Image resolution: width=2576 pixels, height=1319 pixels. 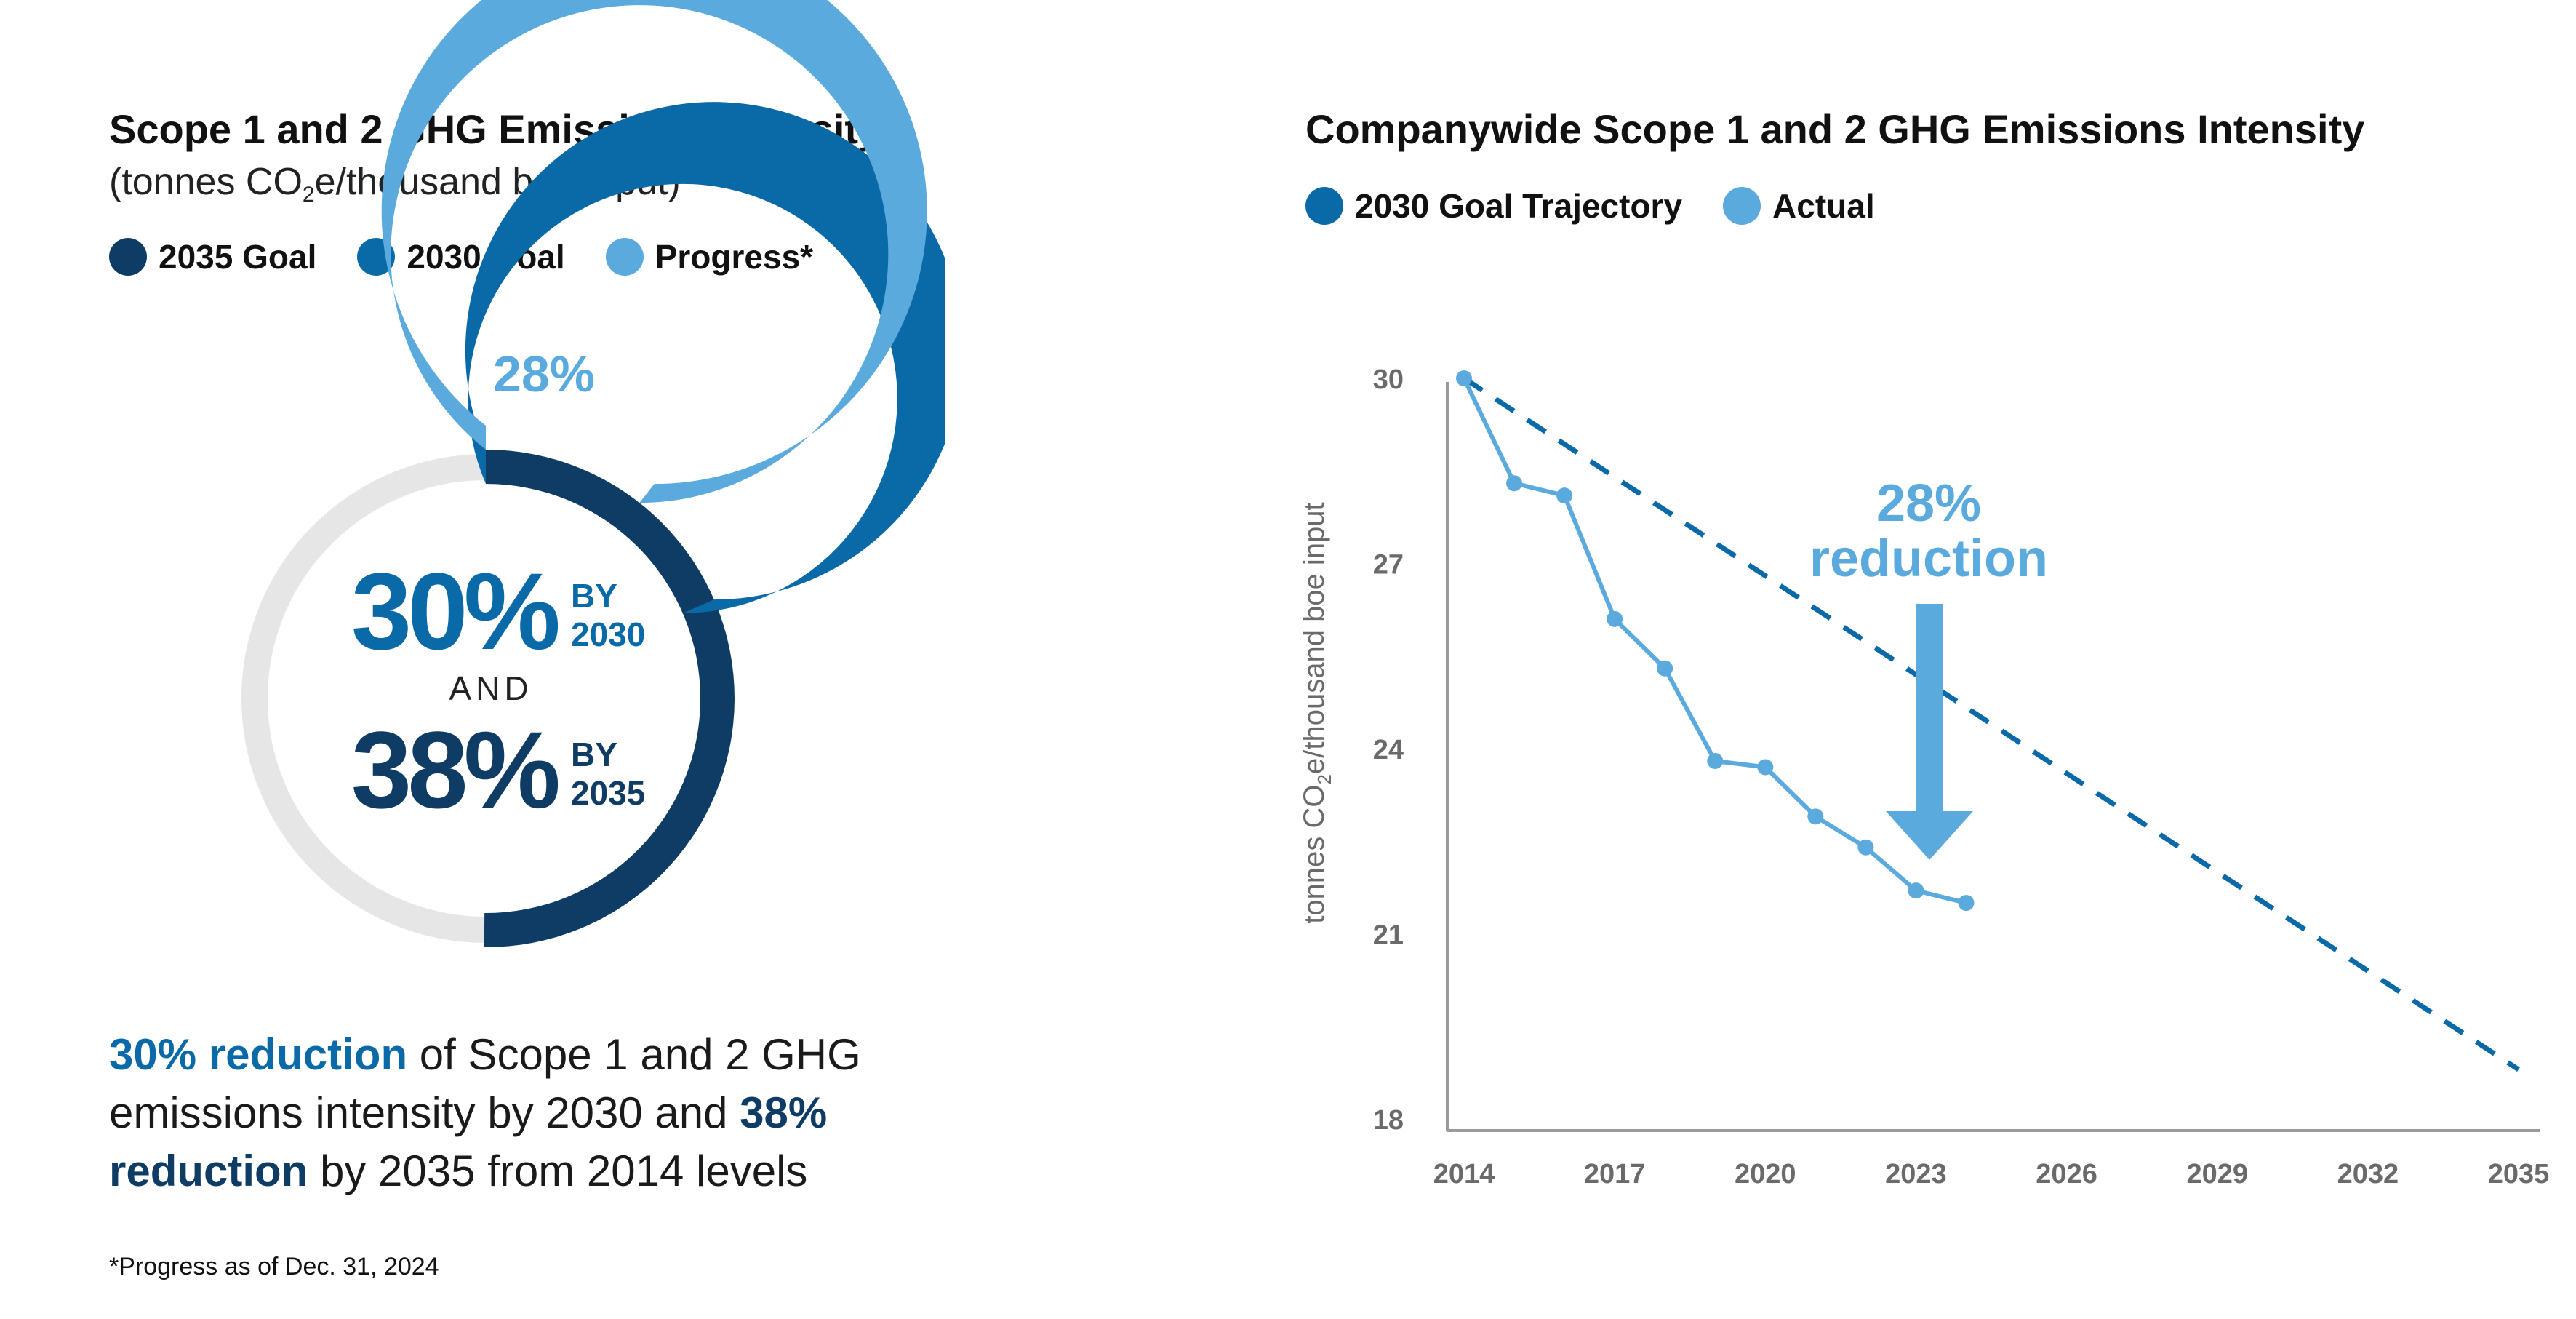 I want to click on x-tick-label: 2020, so click(x=1765, y=1174).